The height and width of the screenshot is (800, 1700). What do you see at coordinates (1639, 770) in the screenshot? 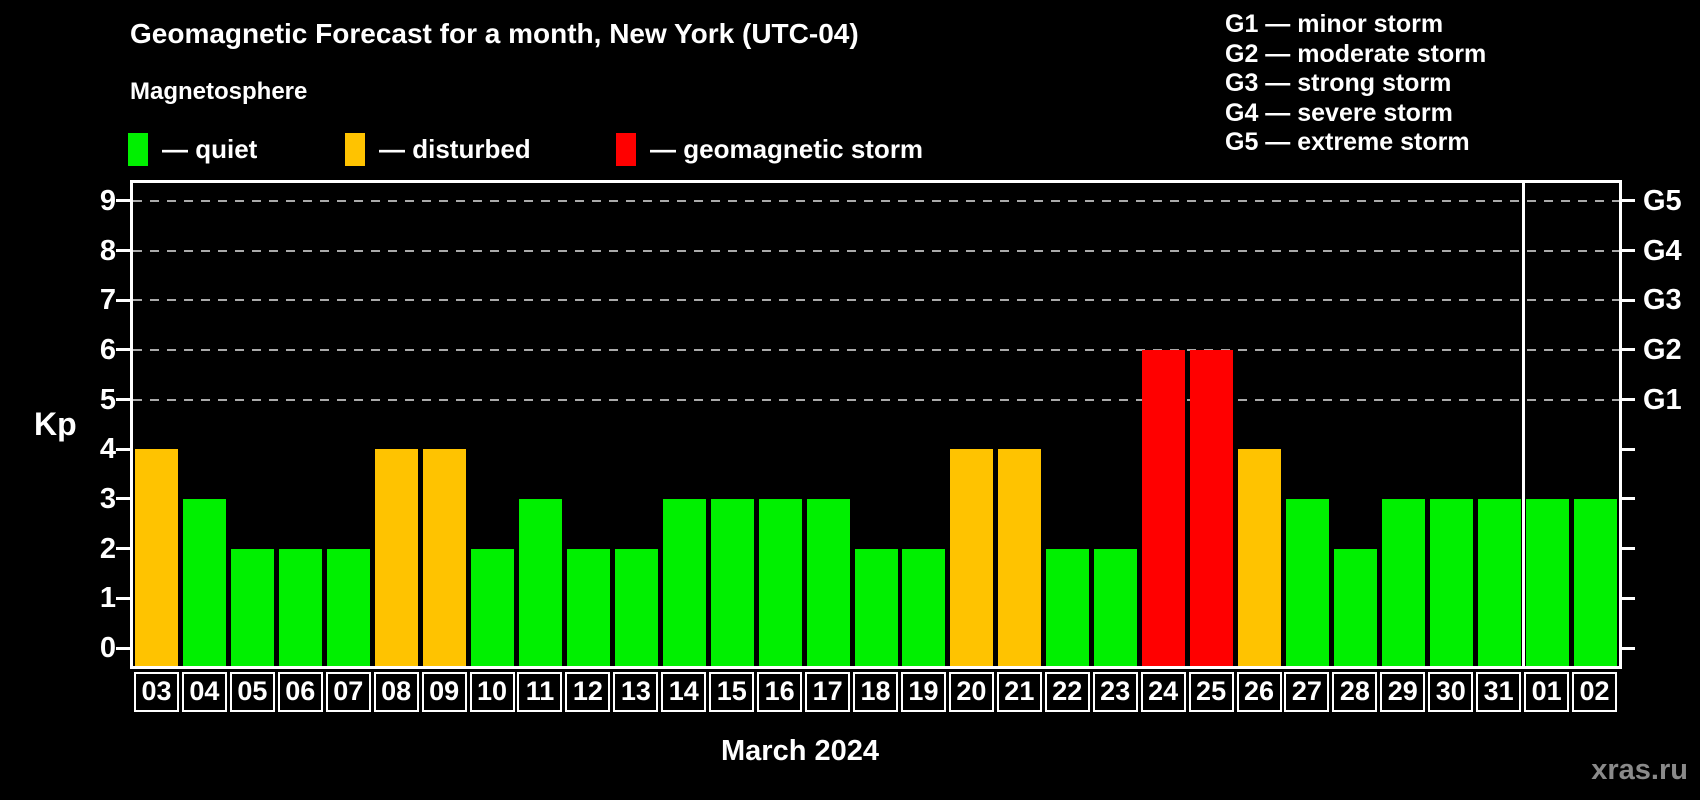
I see `watermark: xras.ru` at bounding box center [1639, 770].